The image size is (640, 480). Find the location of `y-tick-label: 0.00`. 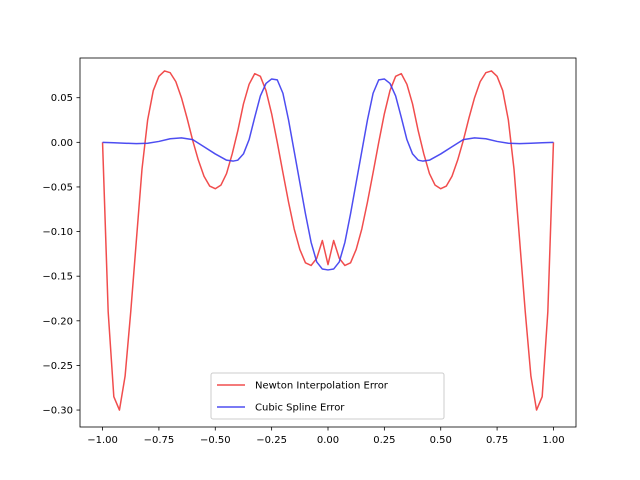

y-tick-label: 0.00 is located at coordinates (62, 143).